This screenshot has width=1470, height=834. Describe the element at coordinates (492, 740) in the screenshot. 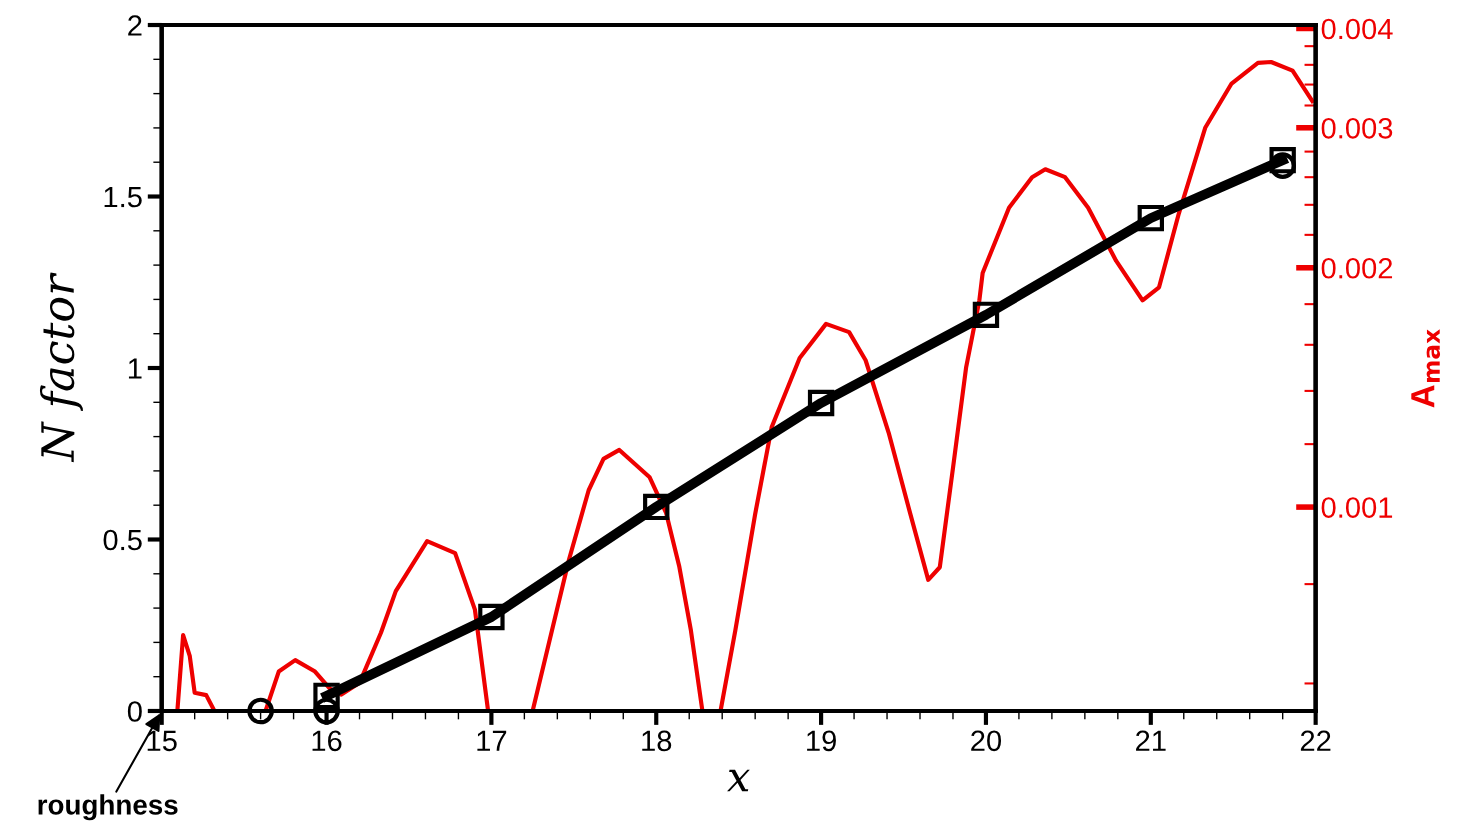

I see `x-tick-label: 17` at that location.